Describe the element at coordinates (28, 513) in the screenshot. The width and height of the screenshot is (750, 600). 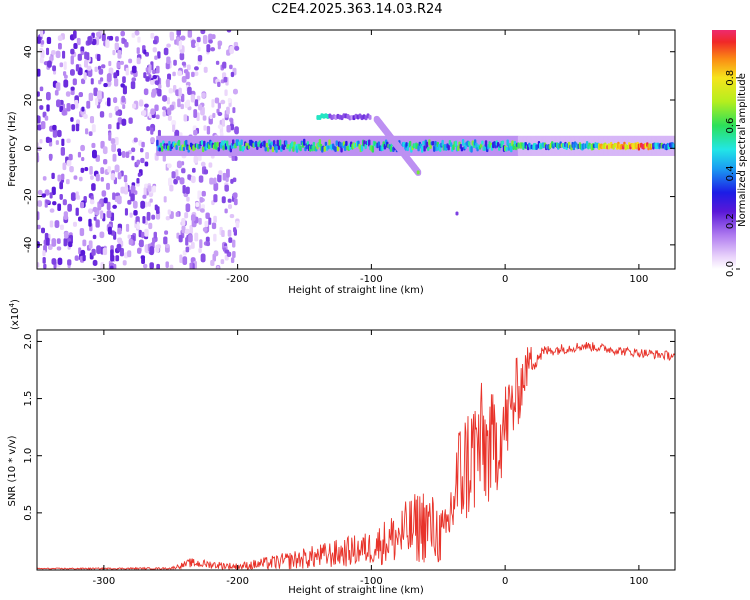
I see `y-tick-label: 0.5` at that location.